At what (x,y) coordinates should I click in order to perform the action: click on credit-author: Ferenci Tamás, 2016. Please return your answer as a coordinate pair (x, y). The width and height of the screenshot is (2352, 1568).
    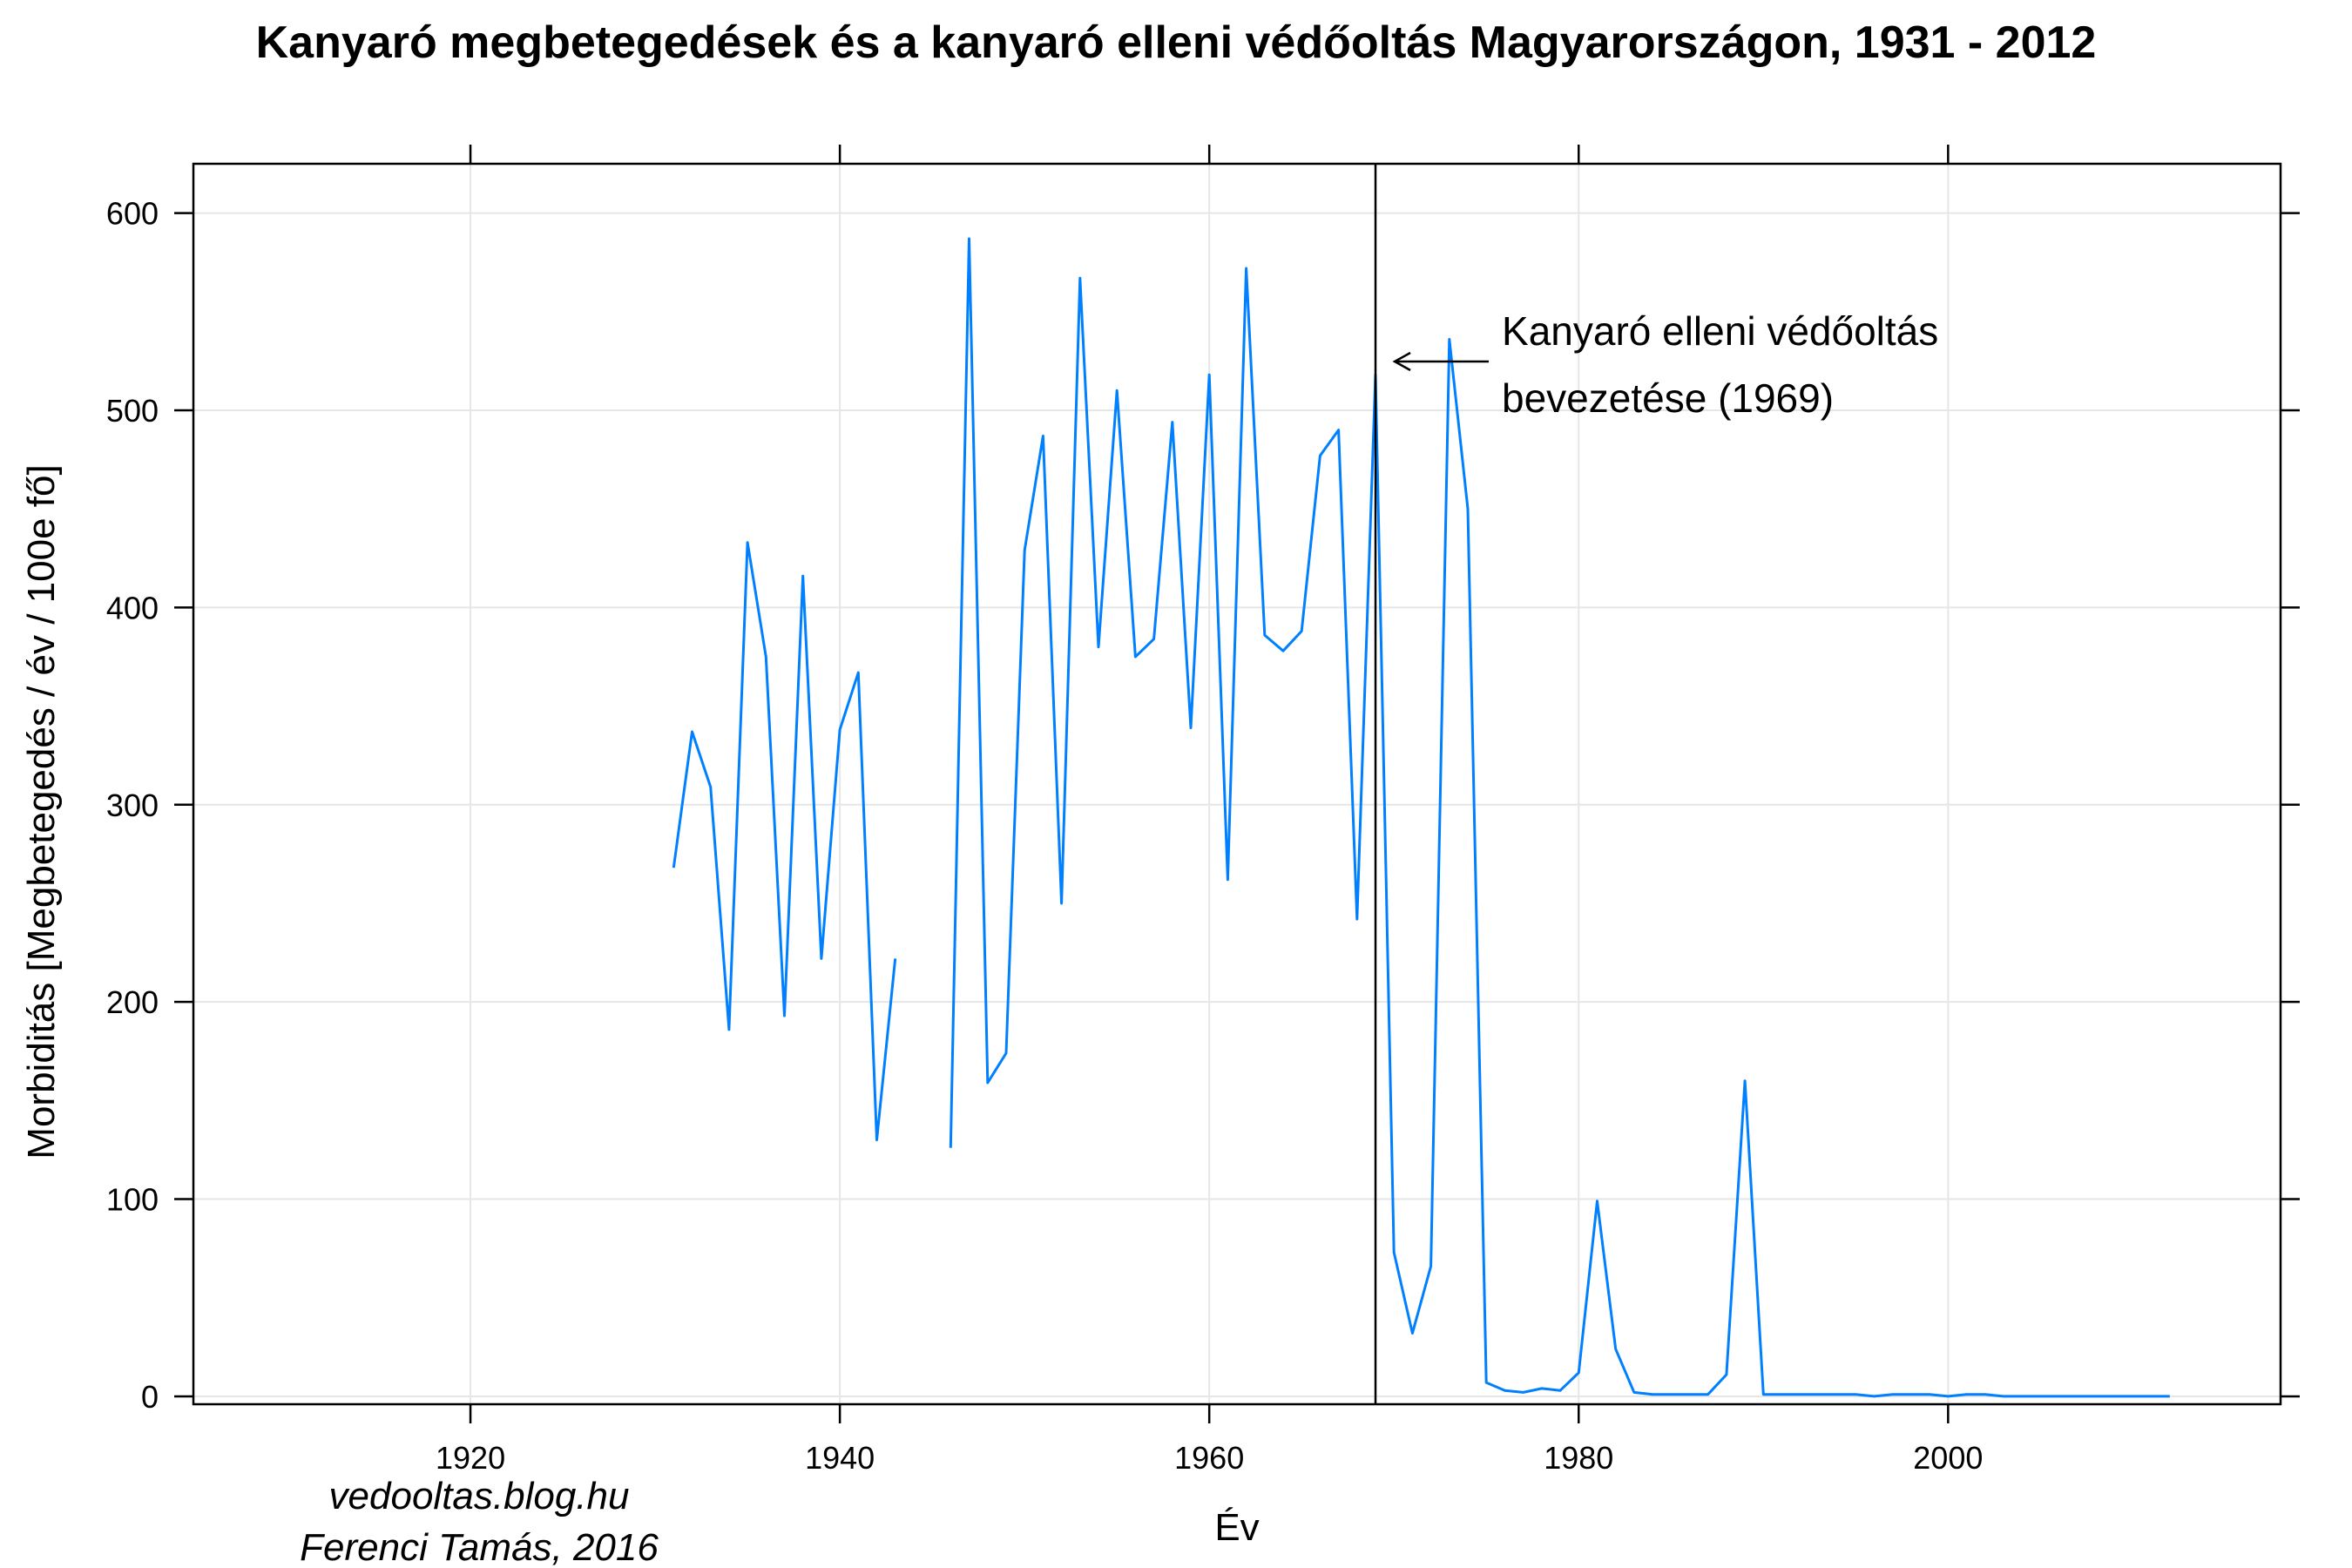
    Looking at the image, I should click on (480, 1547).